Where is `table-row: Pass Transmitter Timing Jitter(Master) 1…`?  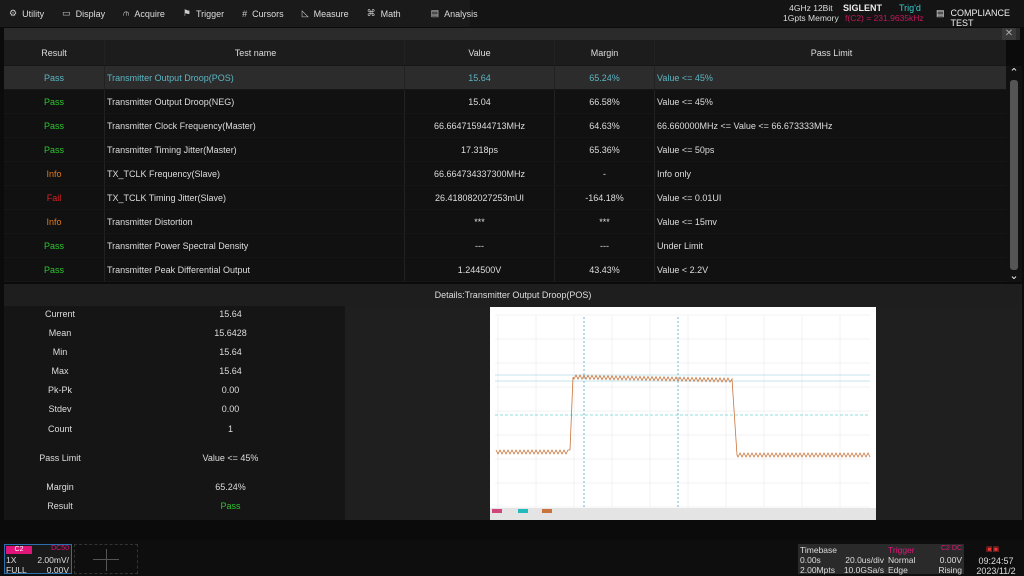
table-row: Pass Transmitter Timing Jitter(Master) 1… is located at coordinates (505, 150).